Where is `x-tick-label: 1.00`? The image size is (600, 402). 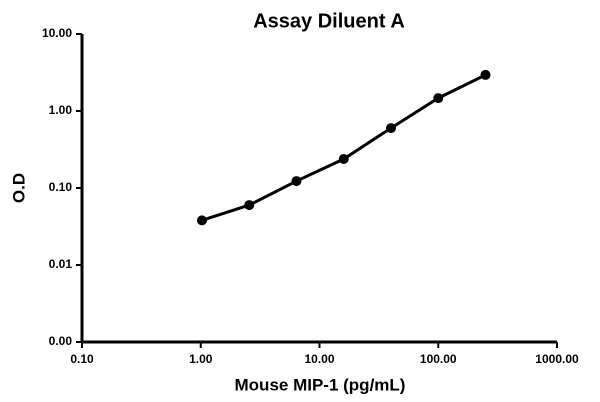 x-tick-label: 1.00 is located at coordinates (201, 359).